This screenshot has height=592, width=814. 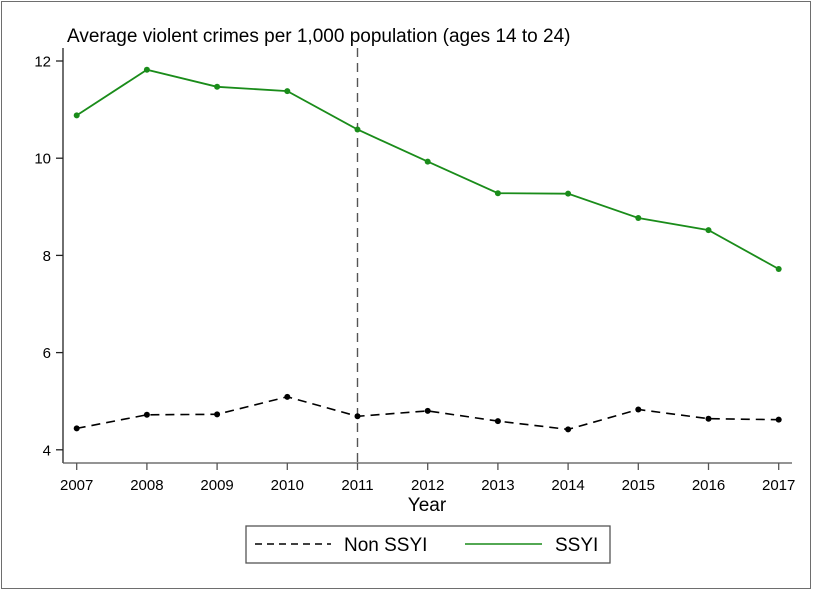 What do you see at coordinates (146, 485) in the screenshot?
I see `x-tick-label: 2008` at bounding box center [146, 485].